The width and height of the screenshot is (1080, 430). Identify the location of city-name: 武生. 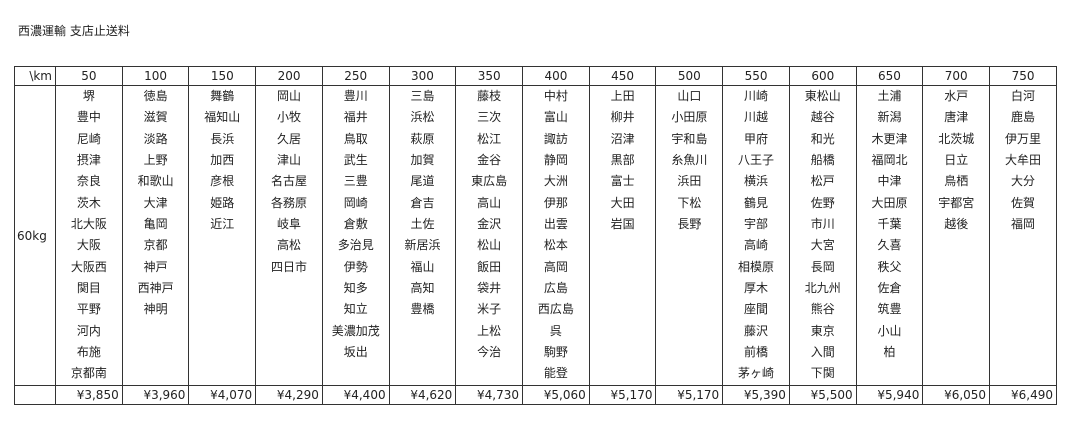
(355, 160).